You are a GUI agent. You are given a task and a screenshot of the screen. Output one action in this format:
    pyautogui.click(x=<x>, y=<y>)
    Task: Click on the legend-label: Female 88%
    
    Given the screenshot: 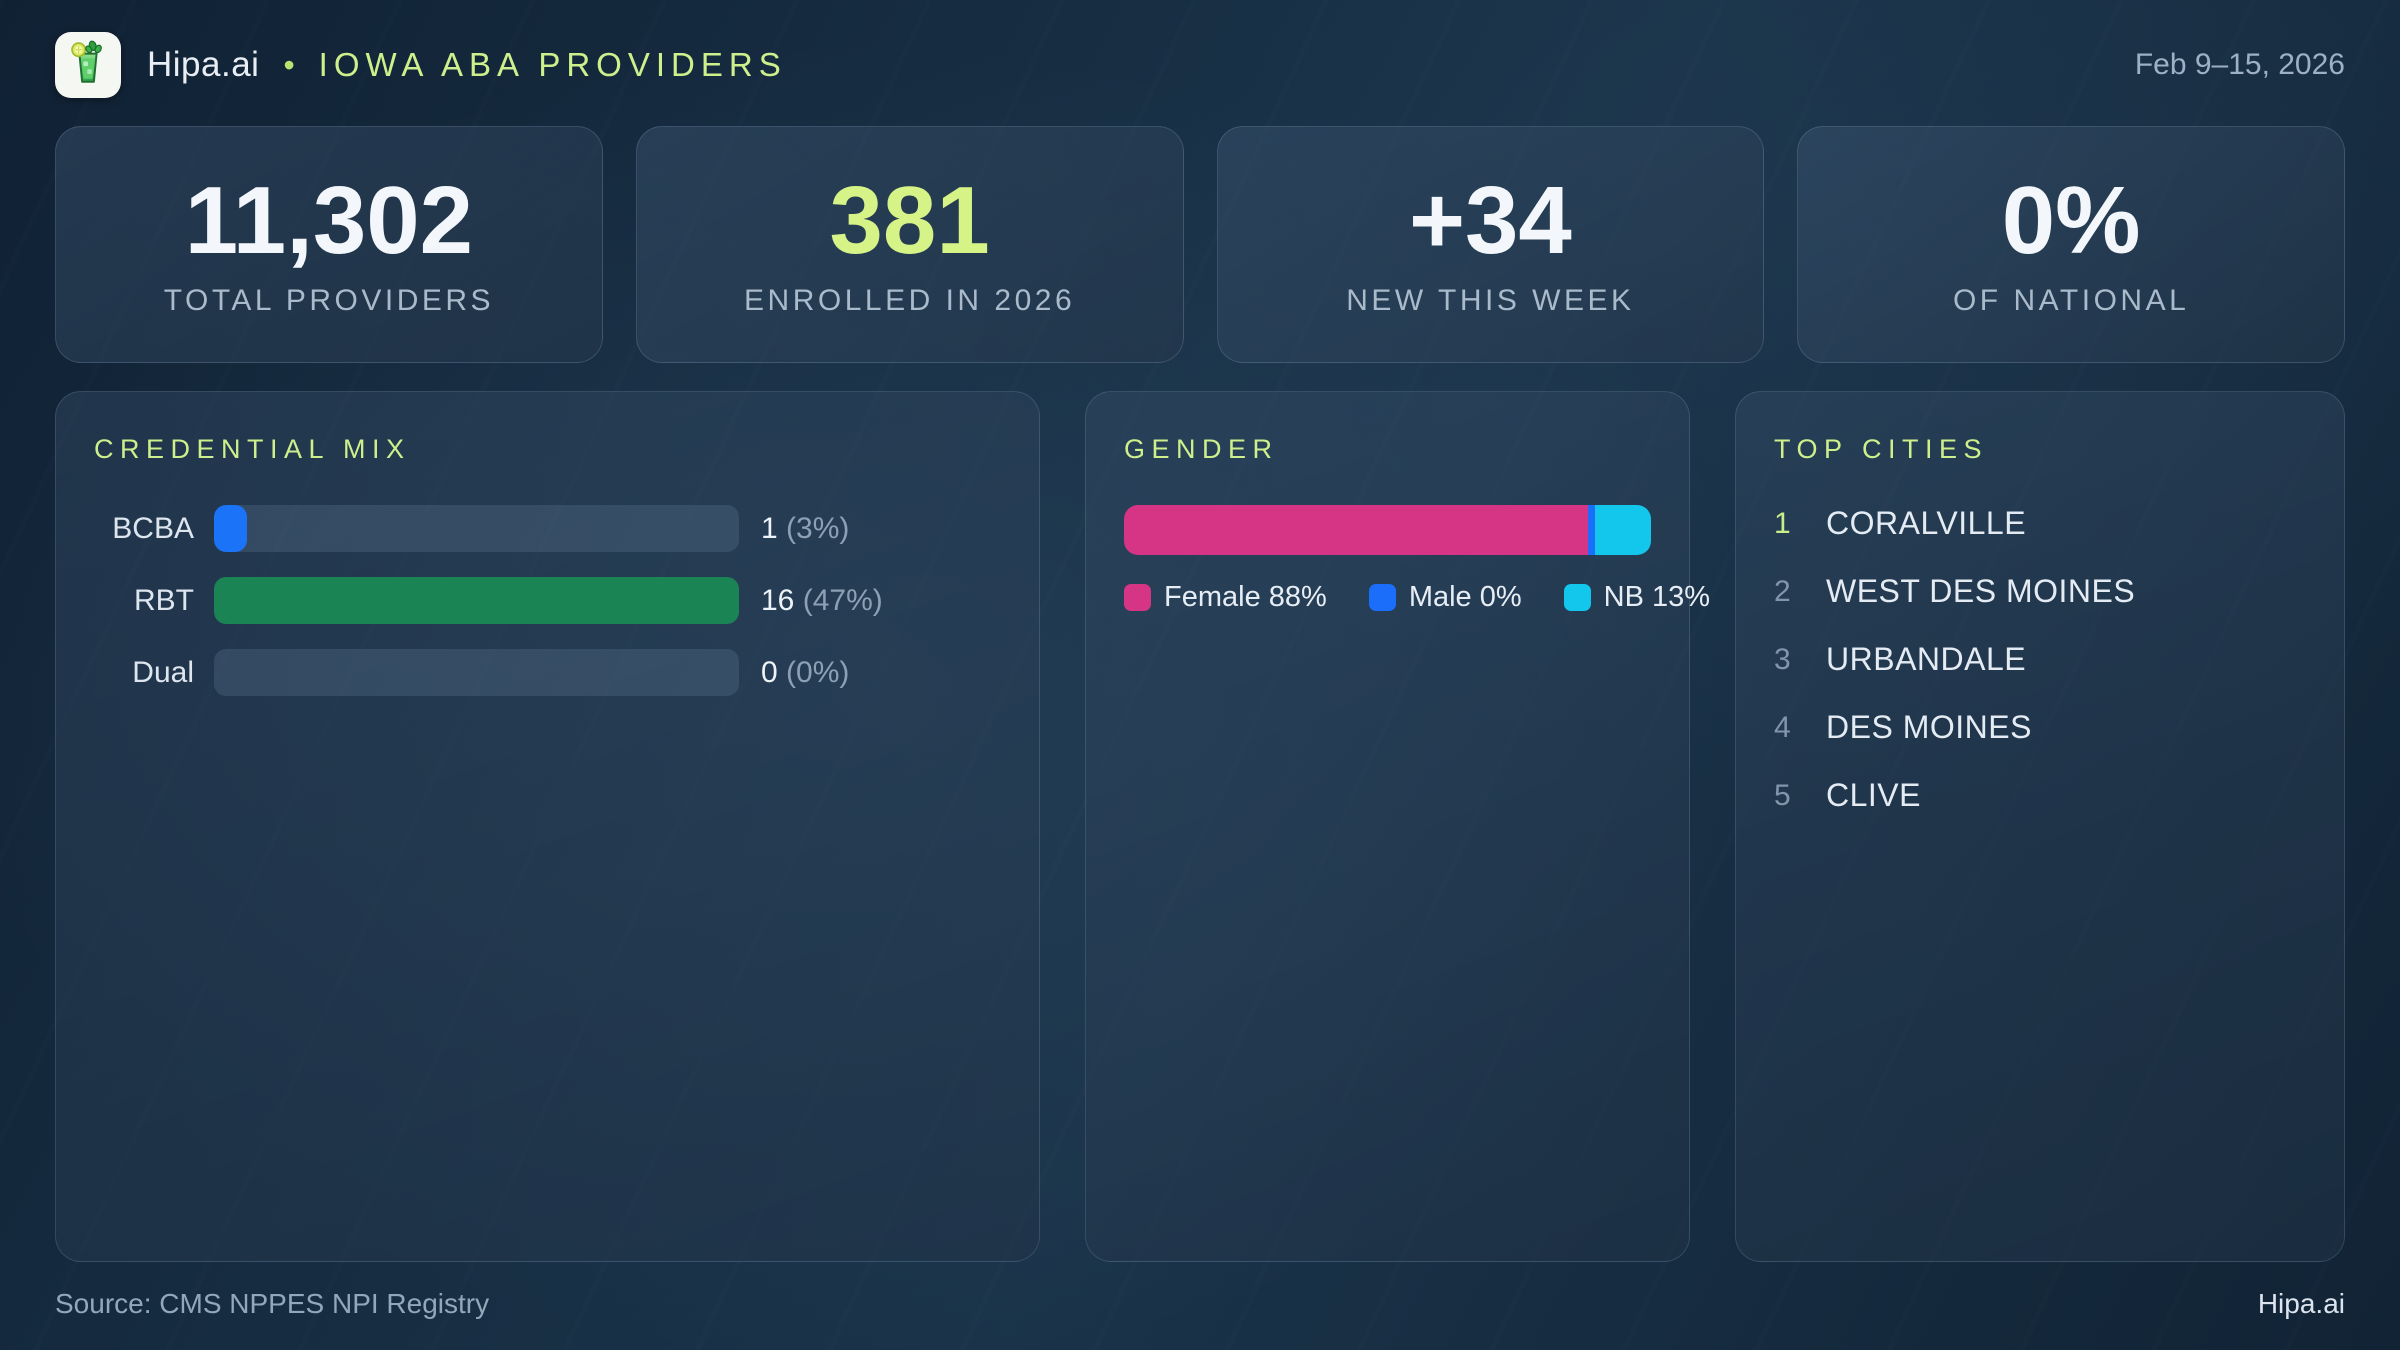 What is the action you would take?
    pyautogui.click(x=1245, y=597)
    